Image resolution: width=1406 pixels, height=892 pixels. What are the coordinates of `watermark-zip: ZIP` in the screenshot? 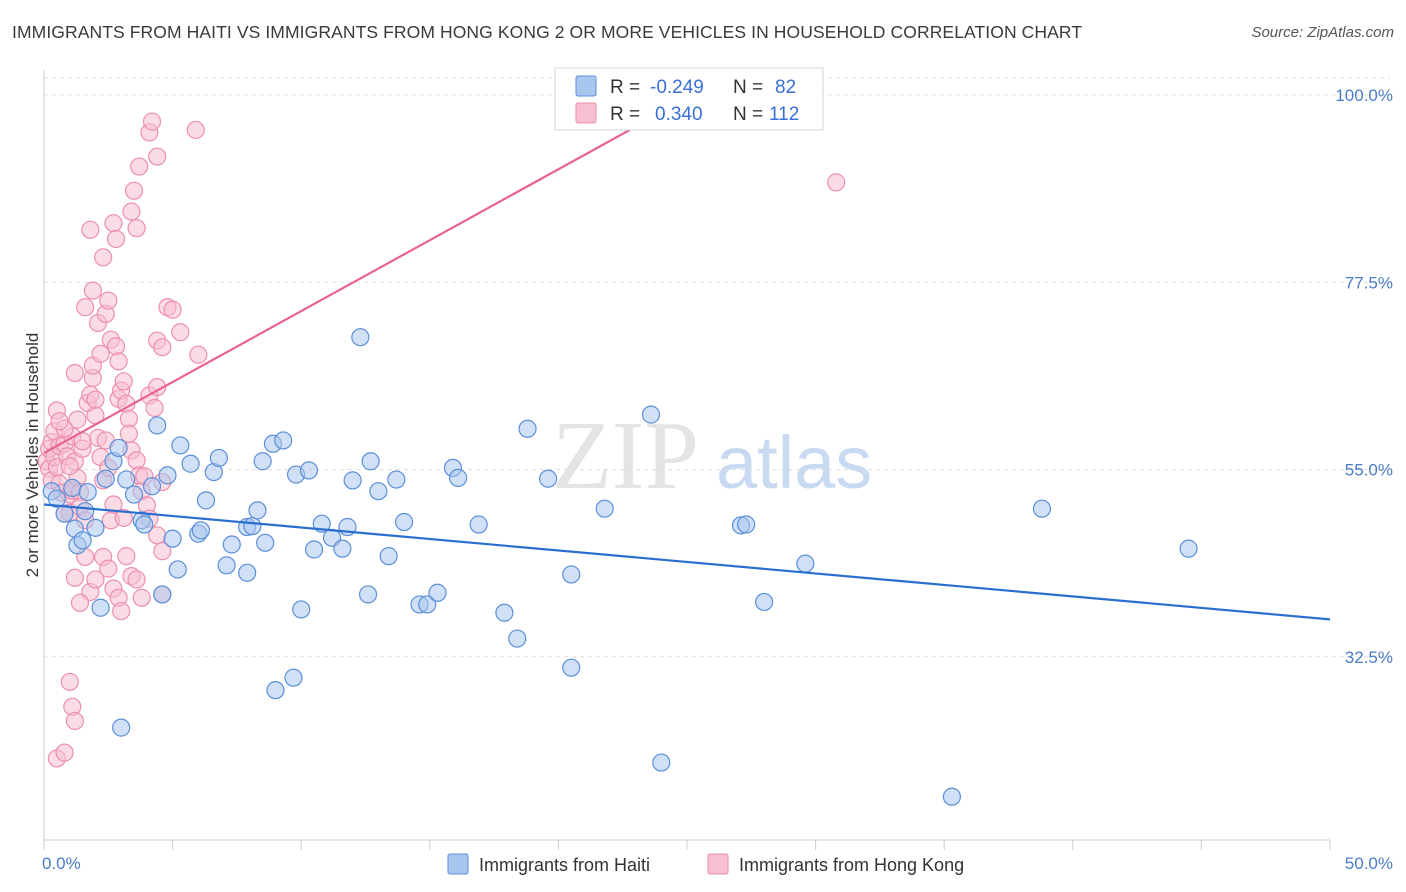 It's located at (625, 456).